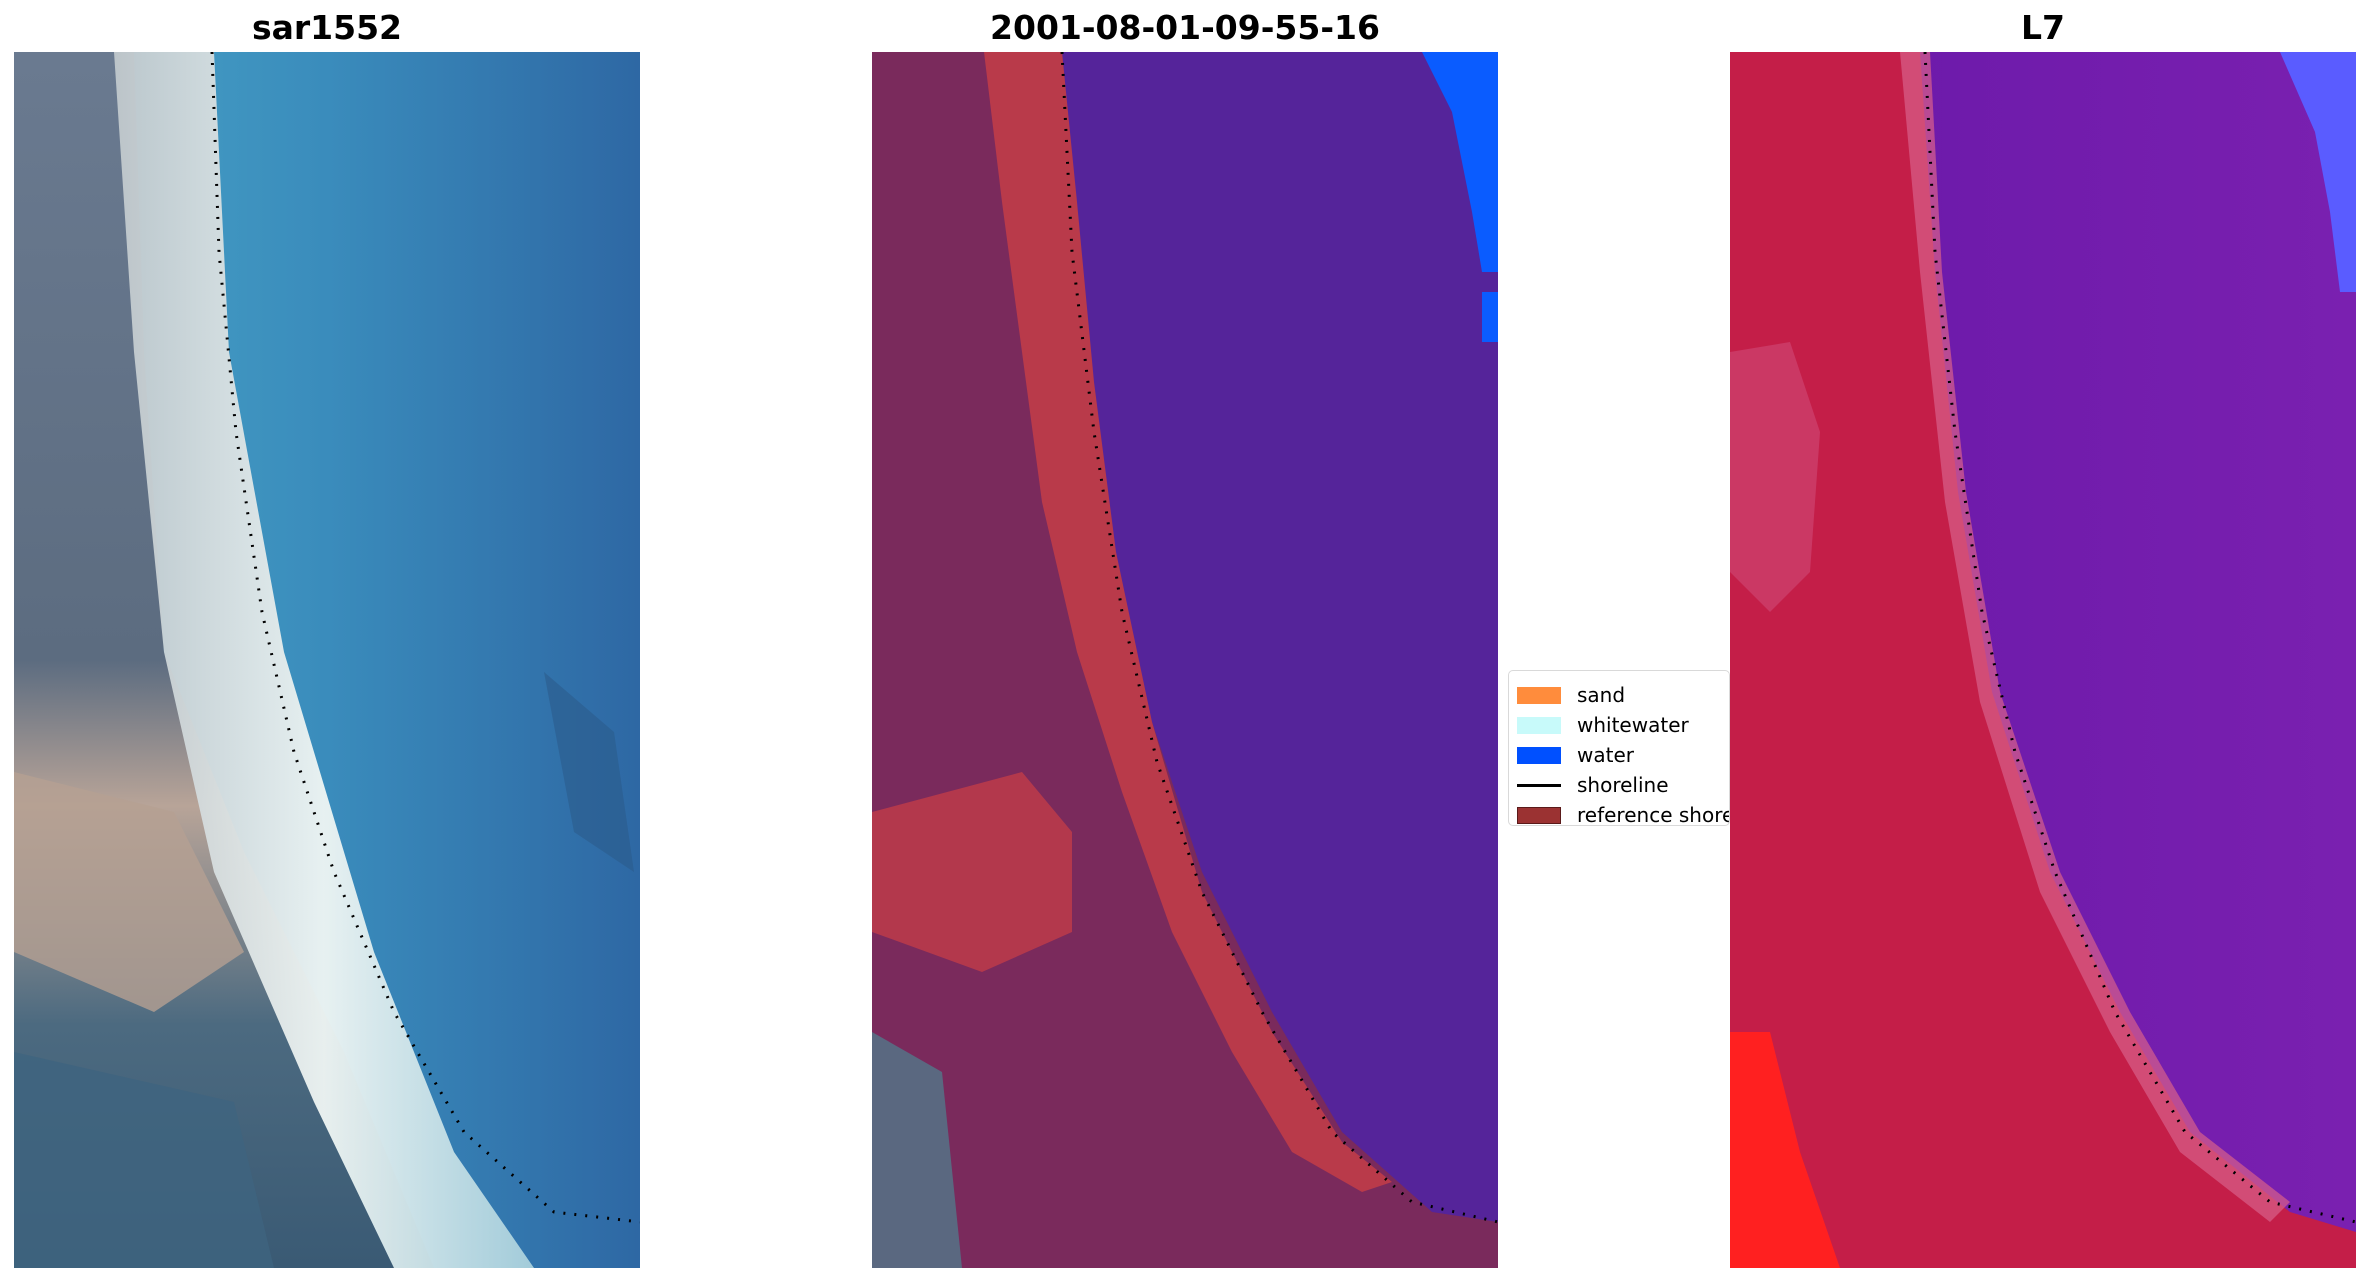 This screenshot has height=1283, width=2371. I want to click on legend-item-sand: sand, so click(1619, 695).